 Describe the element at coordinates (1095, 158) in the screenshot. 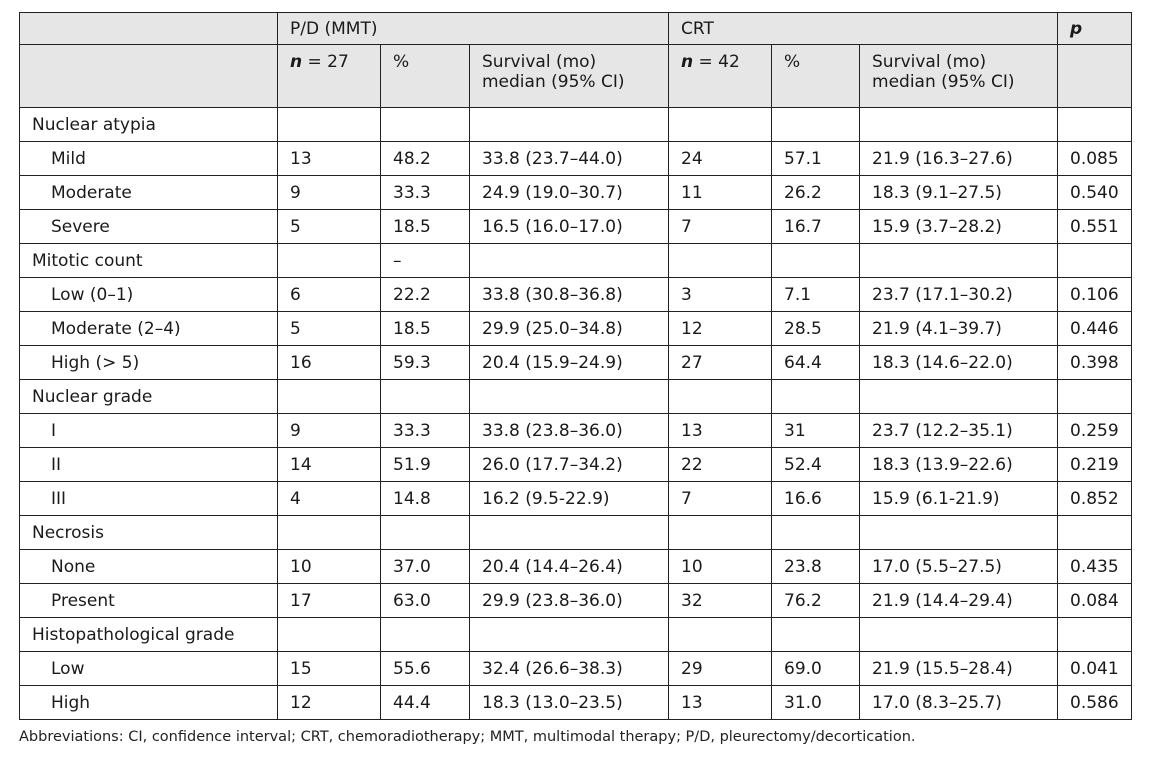

I see `cell-p-value: 0.085` at that location.